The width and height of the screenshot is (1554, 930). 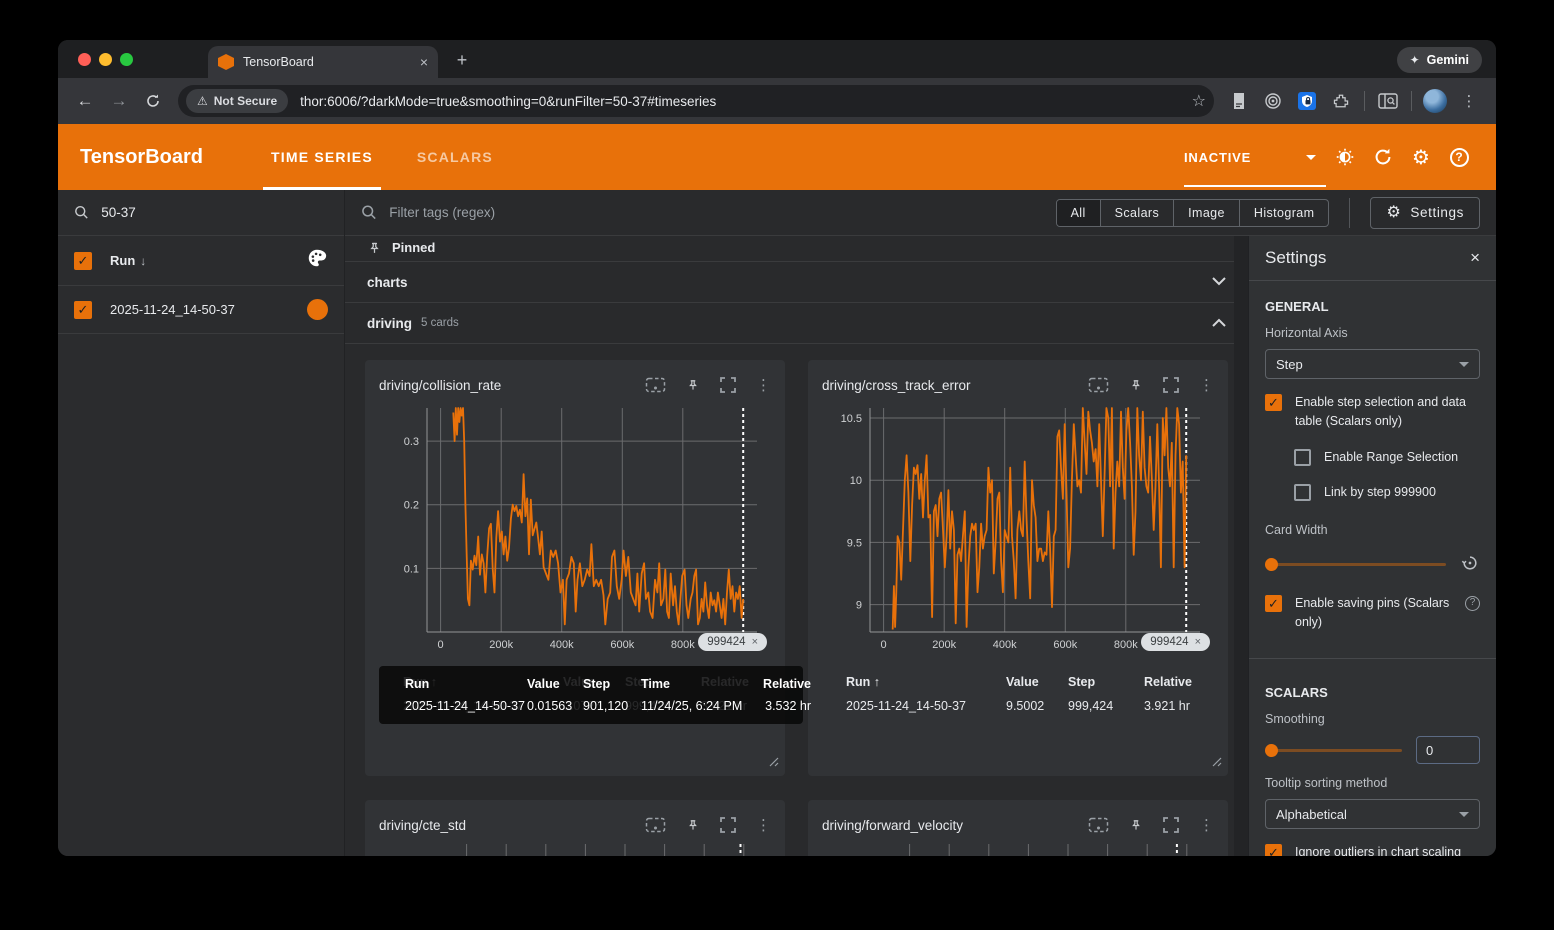 I want to click on back-icon: ←, so click(x=85, y=100).